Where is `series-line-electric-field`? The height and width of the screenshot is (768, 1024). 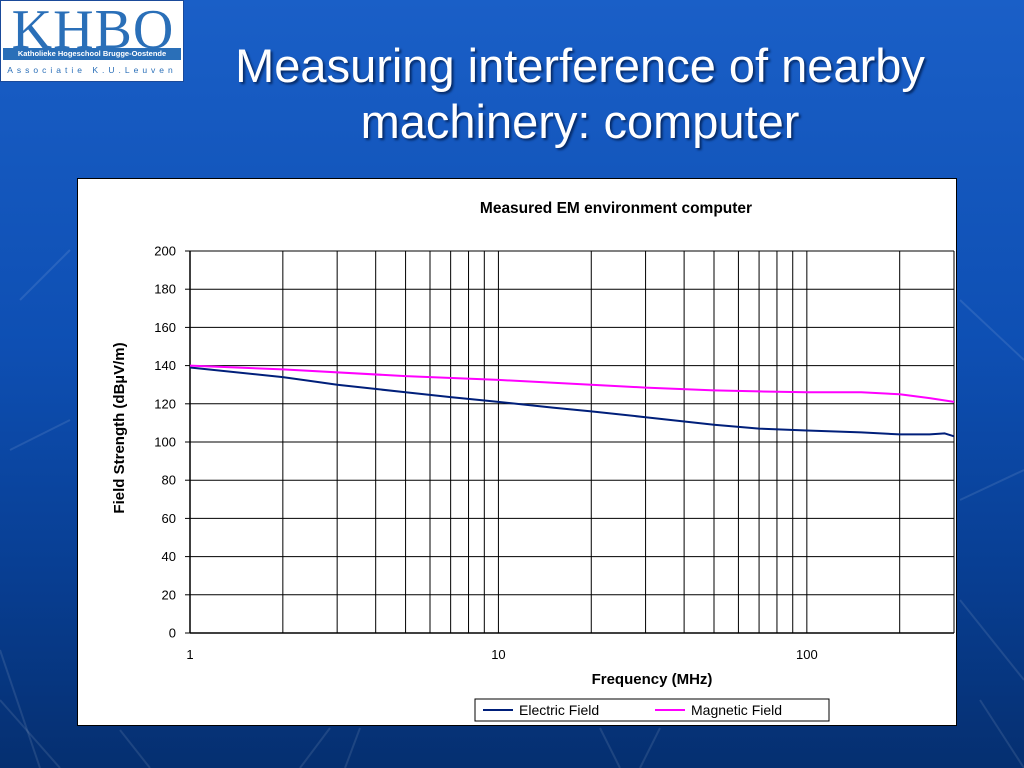 series-line-electric-field is located at coordinates (572, 402).